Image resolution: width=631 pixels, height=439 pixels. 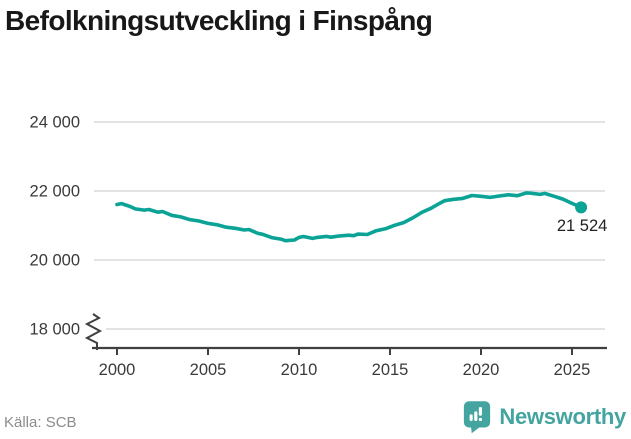 What do you see at coordinates (219, 20) in the screenshot?
I see `chart-title: Befolkningsutveckling i Finspång` at bounding box center [219, 20].